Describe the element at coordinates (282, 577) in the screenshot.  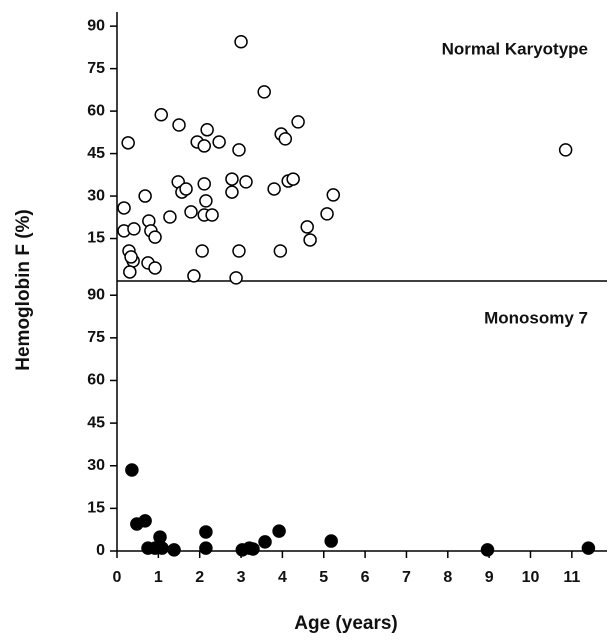
I see `x-tick-label: 4` at that location.